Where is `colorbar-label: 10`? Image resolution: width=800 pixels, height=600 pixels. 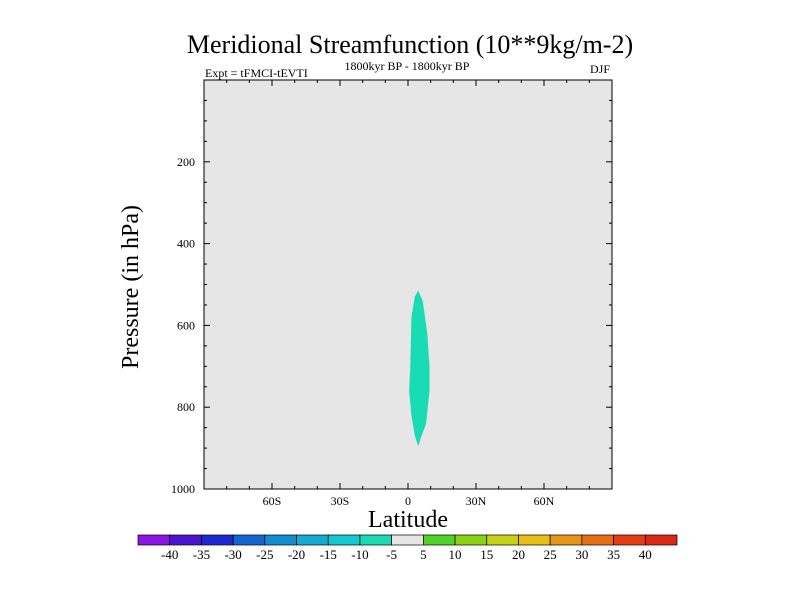
colorbar-label: 10 is located at coordinates (455, 554).